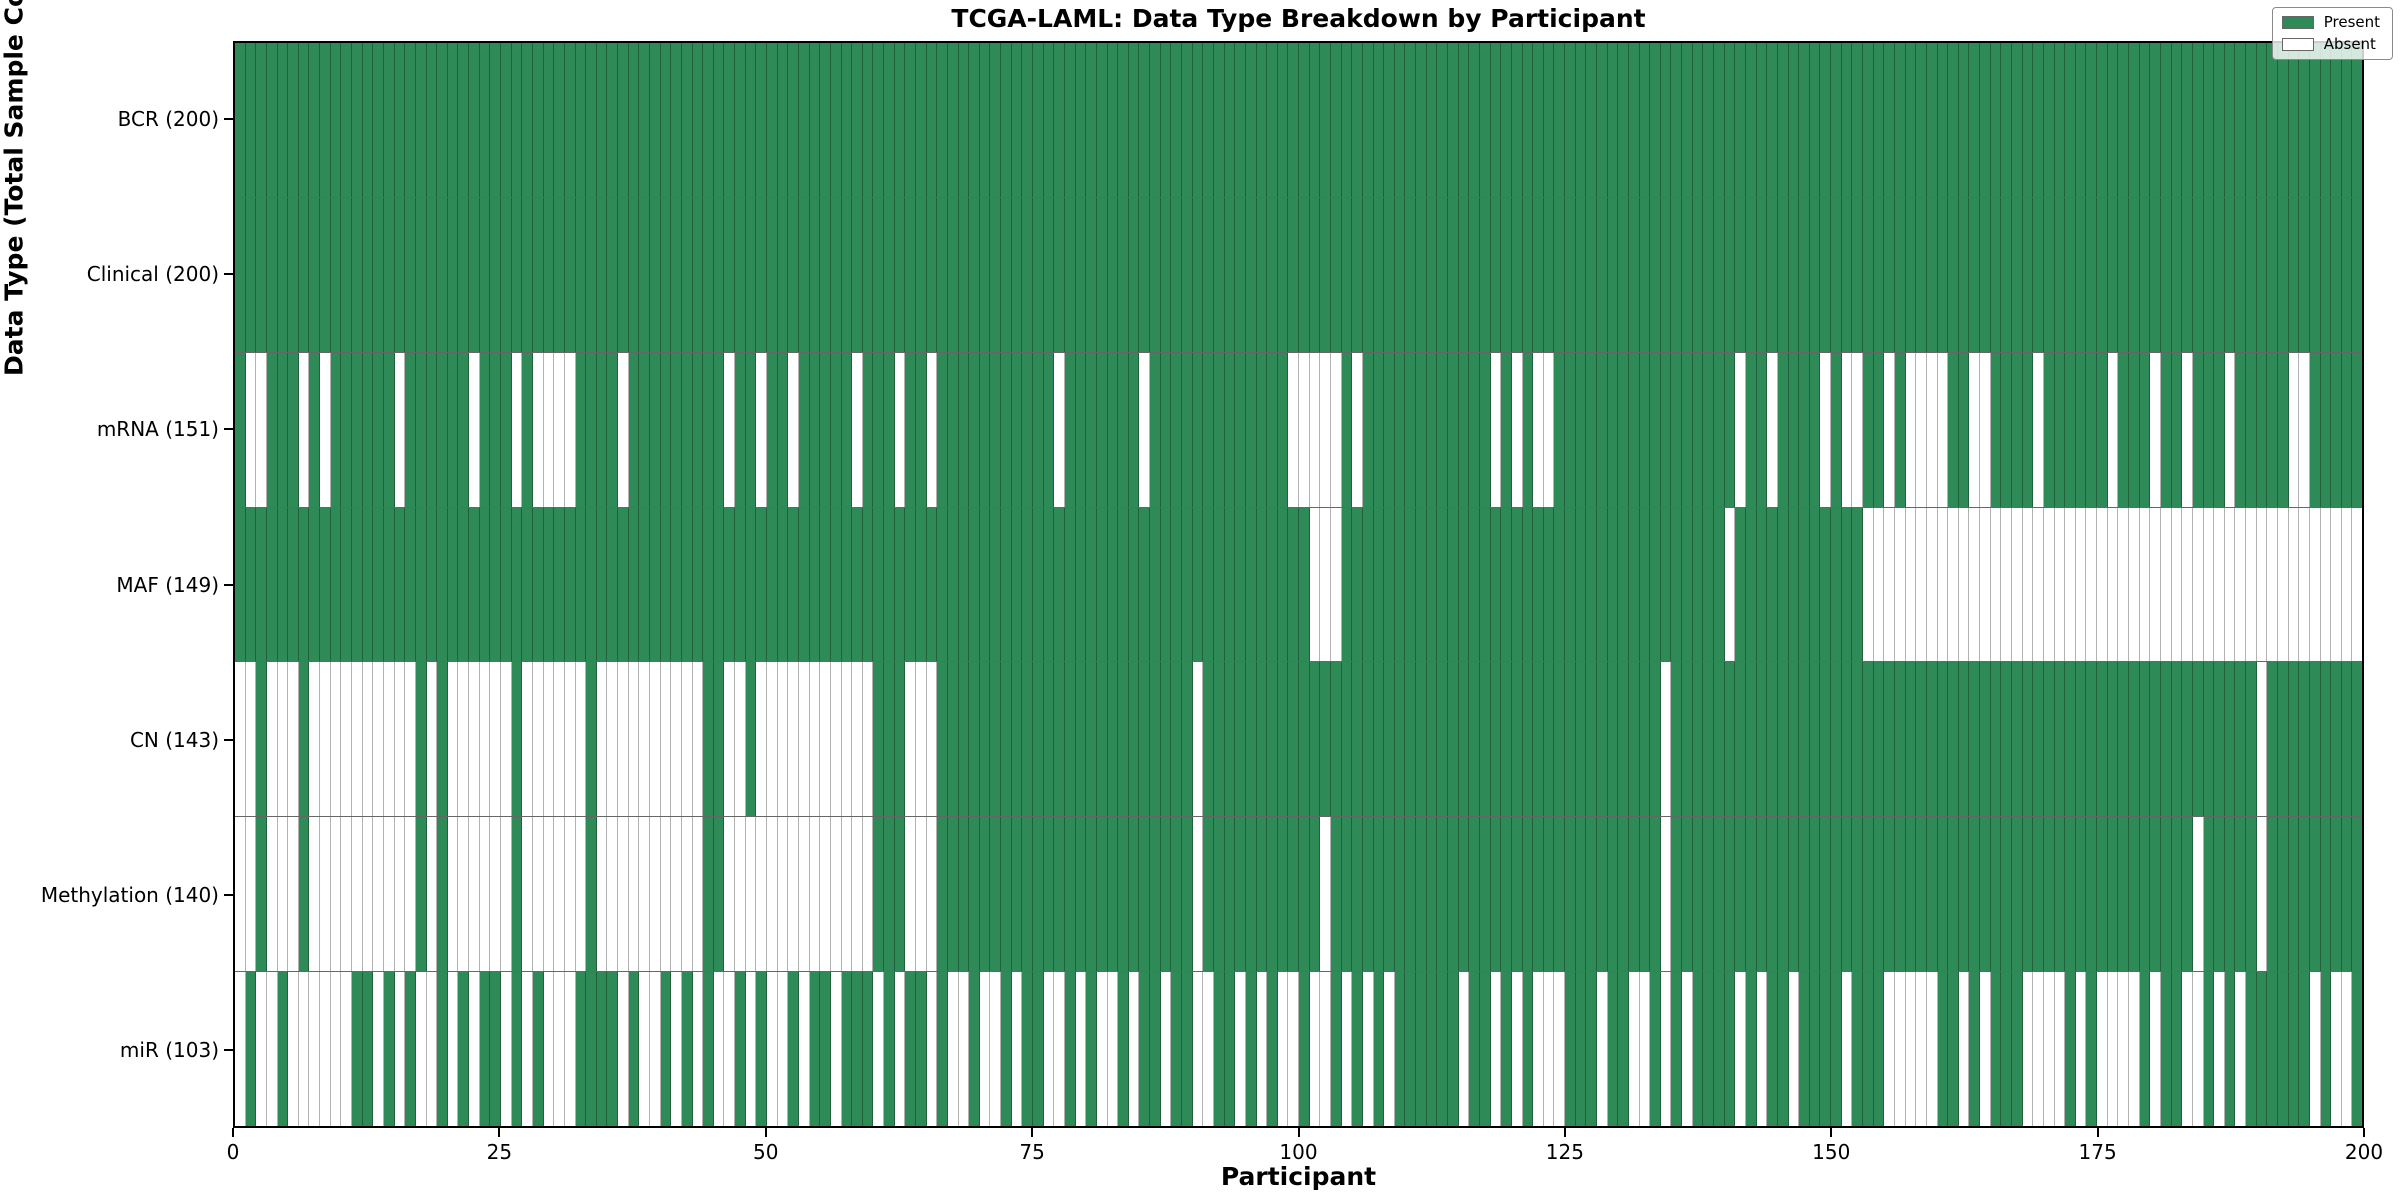  I want to click on heatmap-row-CN, so click(1299, 740).